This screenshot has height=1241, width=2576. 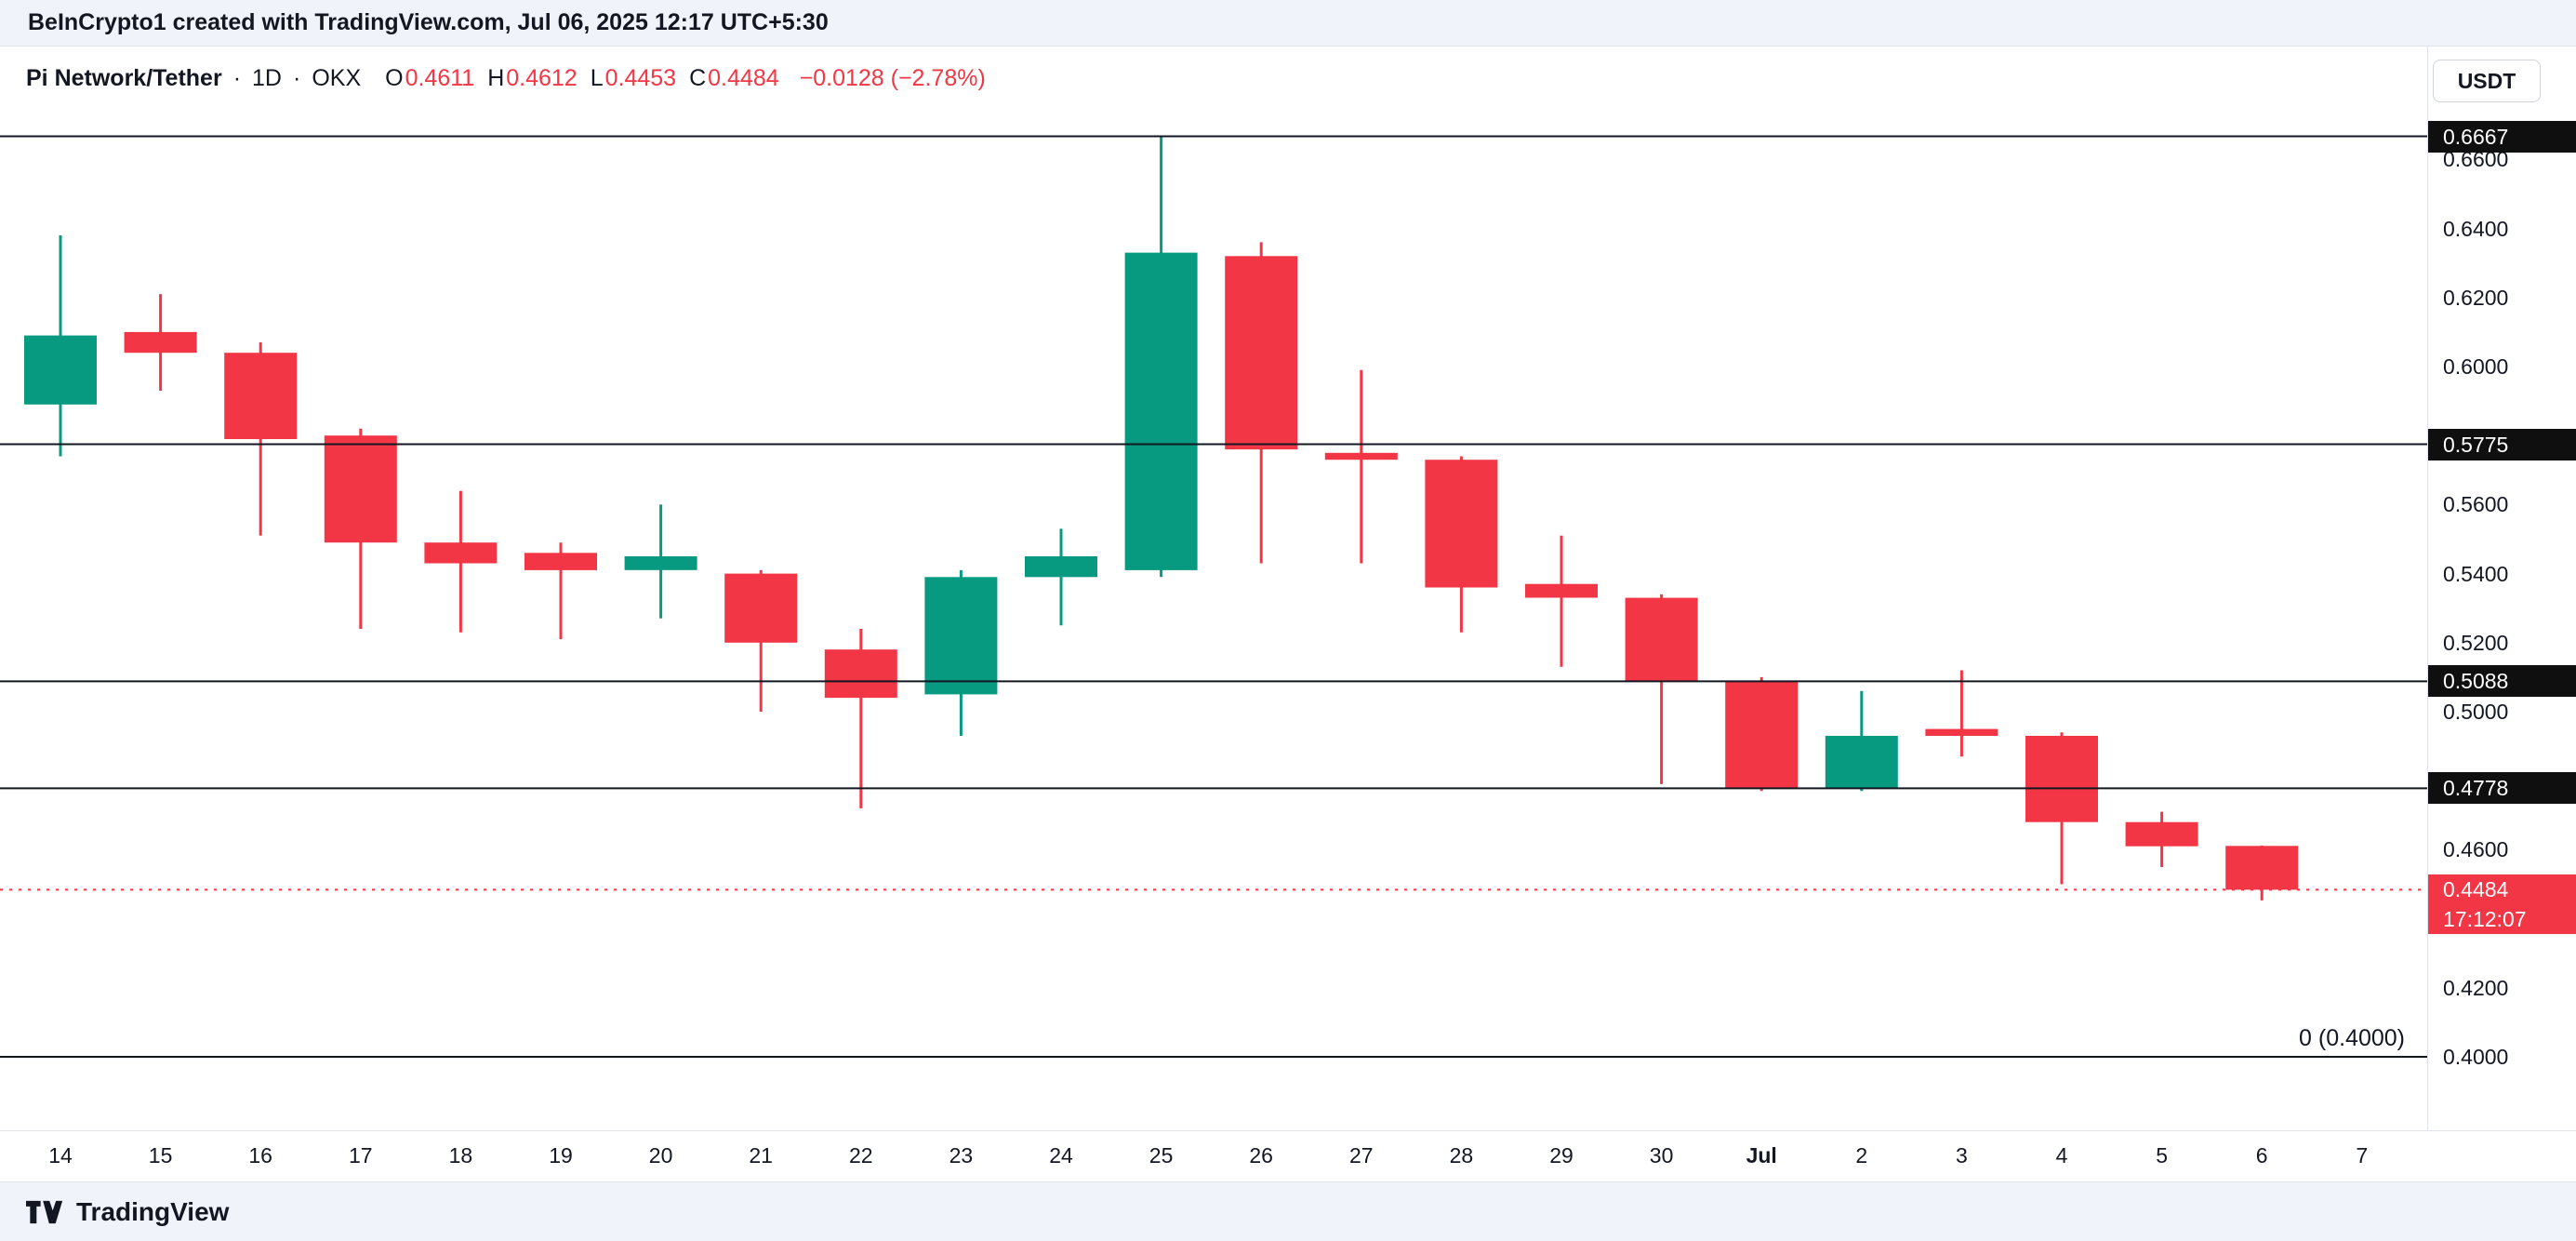 What do you see at coordinates (2476, 890) in the screenshot?
I see `last-price-value: 0.4484` at bounding box center [2476, 890].